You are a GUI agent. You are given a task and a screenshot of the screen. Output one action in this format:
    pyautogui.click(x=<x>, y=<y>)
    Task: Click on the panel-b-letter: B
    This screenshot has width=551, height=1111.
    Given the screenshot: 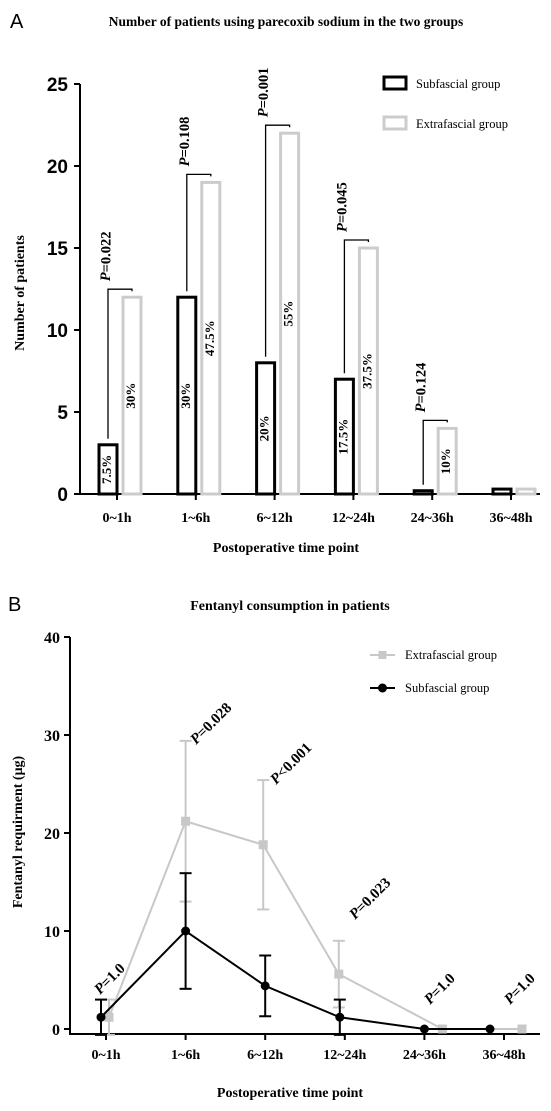 What is the action you would take?
    pyautogui.click(x=14, y=605)
    